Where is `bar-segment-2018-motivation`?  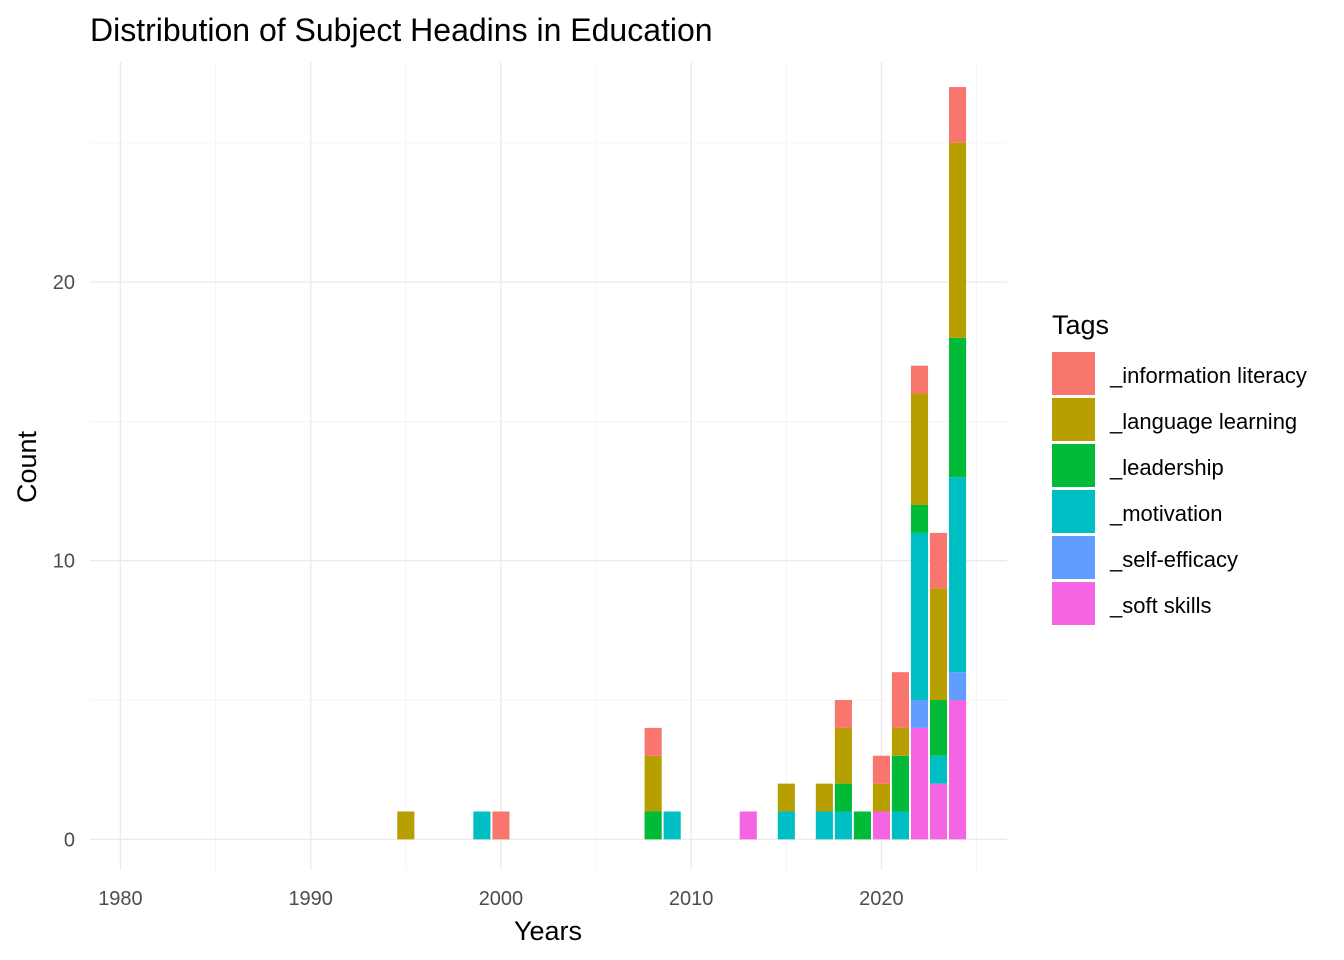 bar-segment-2018-motivation is located at coordinates (843, 825).